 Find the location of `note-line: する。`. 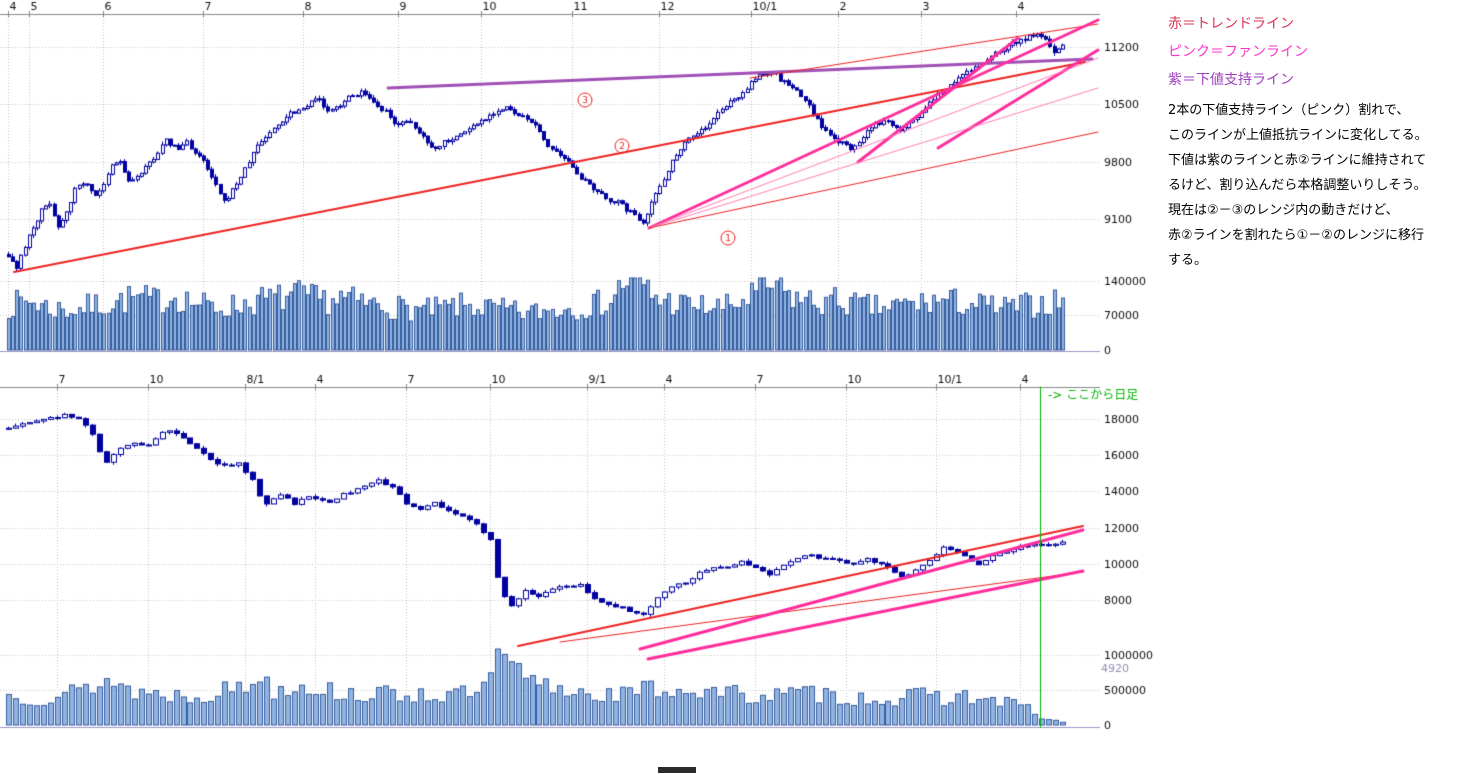

note-line: する。 is located at coordinates (1188, 260).